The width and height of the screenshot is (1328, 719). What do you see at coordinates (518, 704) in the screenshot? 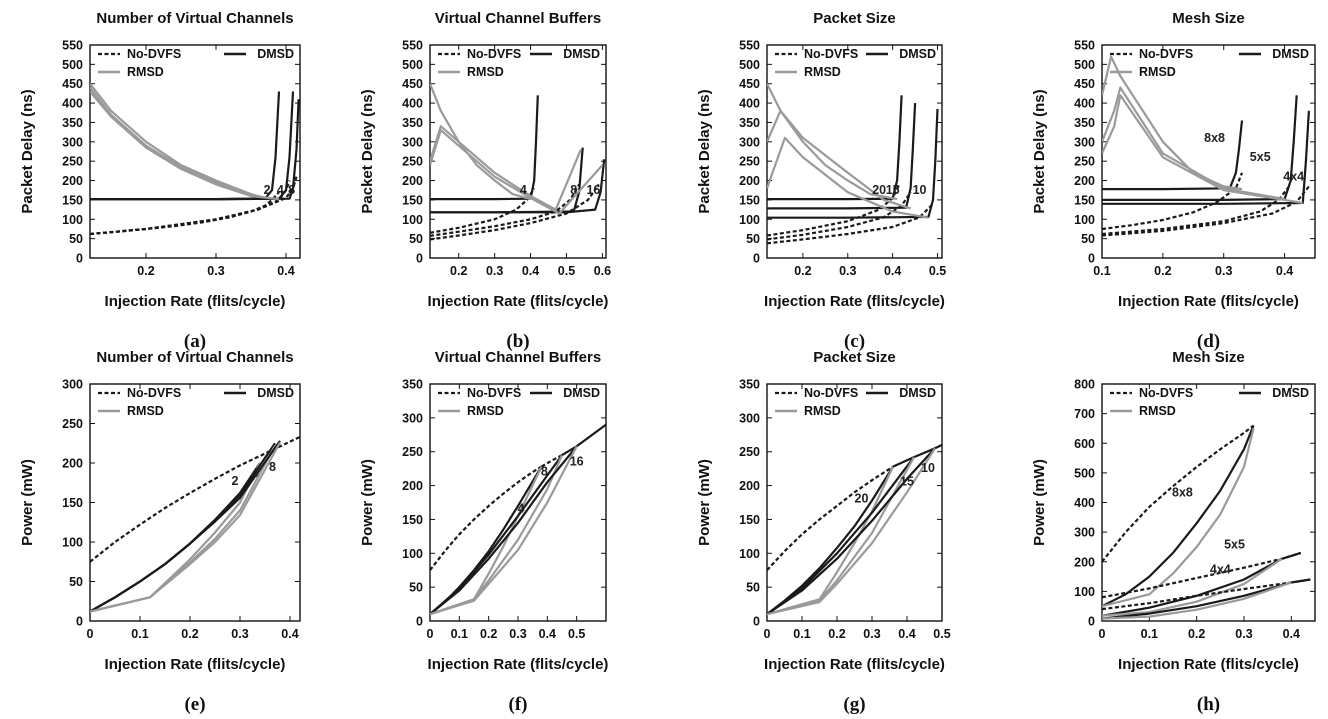
I see `panel-label: (f)` at bounding box center [518, 704].